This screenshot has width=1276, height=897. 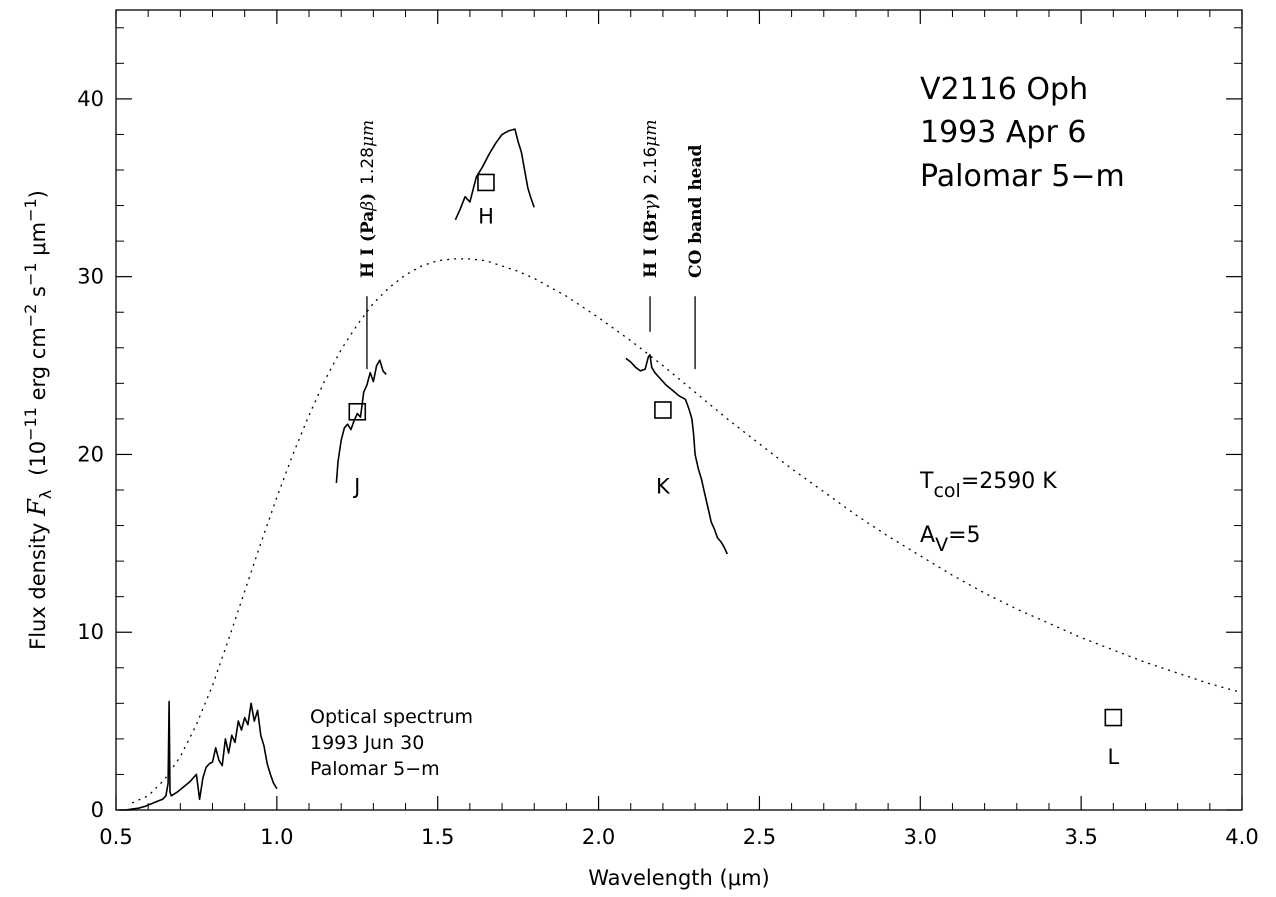 I want to click on x-tick-label: 0.5, so click(x=115, y=837).